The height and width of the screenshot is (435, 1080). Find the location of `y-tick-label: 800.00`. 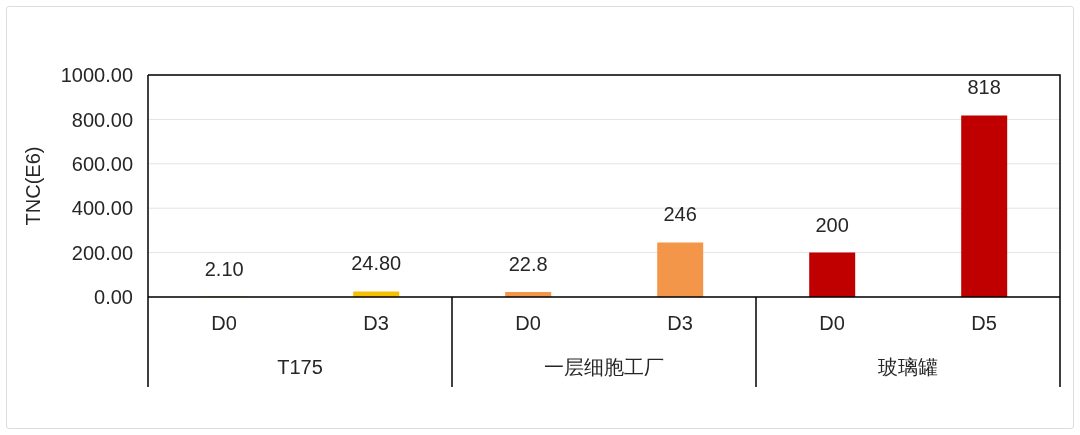

y-tick-label: 800.00 is located at coordinates (102, 119).